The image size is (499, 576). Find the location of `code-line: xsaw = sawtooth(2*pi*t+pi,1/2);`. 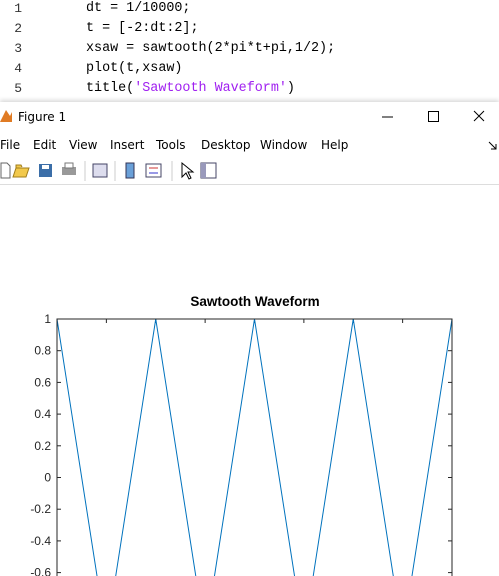

code-line: xsaw = sawtooth(2*pi*t+pi,1/2); is located at coordinates (210, 48).